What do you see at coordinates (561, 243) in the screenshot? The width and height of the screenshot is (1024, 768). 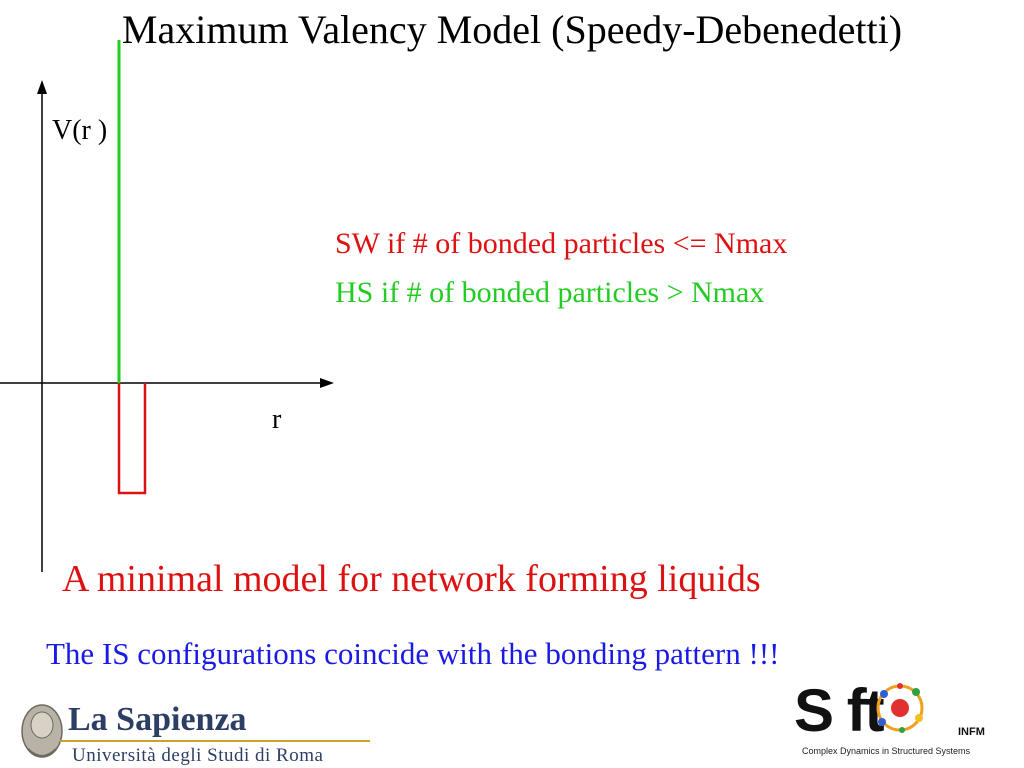 I see `sw-rule: SW if # of bonded particles <= Nmax` at bounding box center [561, 243].